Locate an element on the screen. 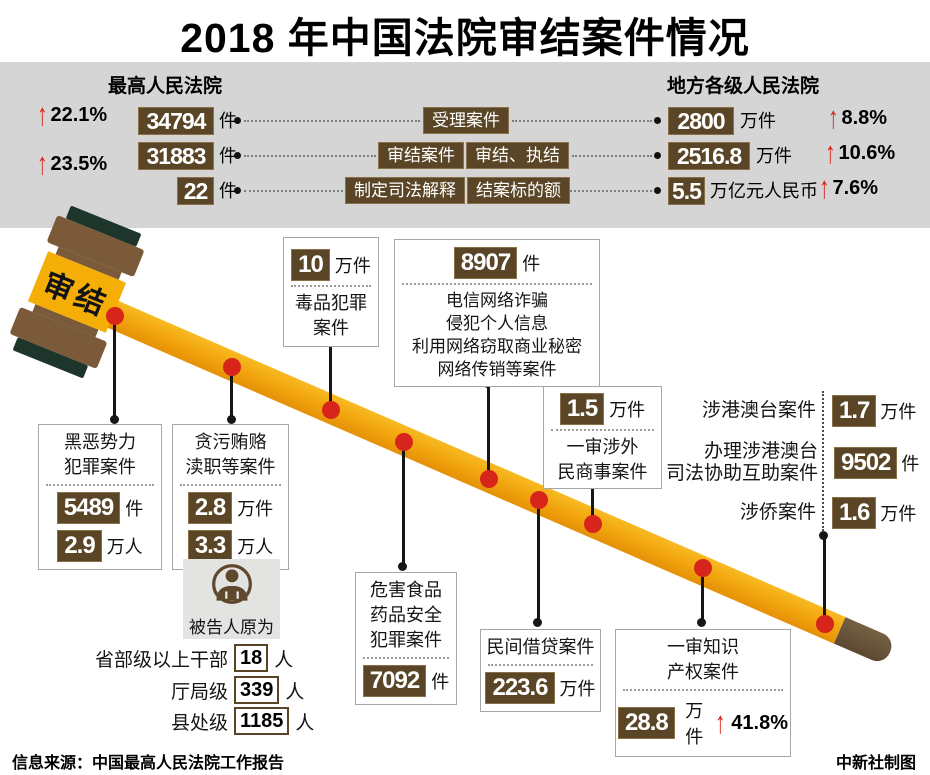 The width and height of the screenshot is (930, 775). callout-title-line: 侵犯个人信息 is located at coordinates (497, 323).